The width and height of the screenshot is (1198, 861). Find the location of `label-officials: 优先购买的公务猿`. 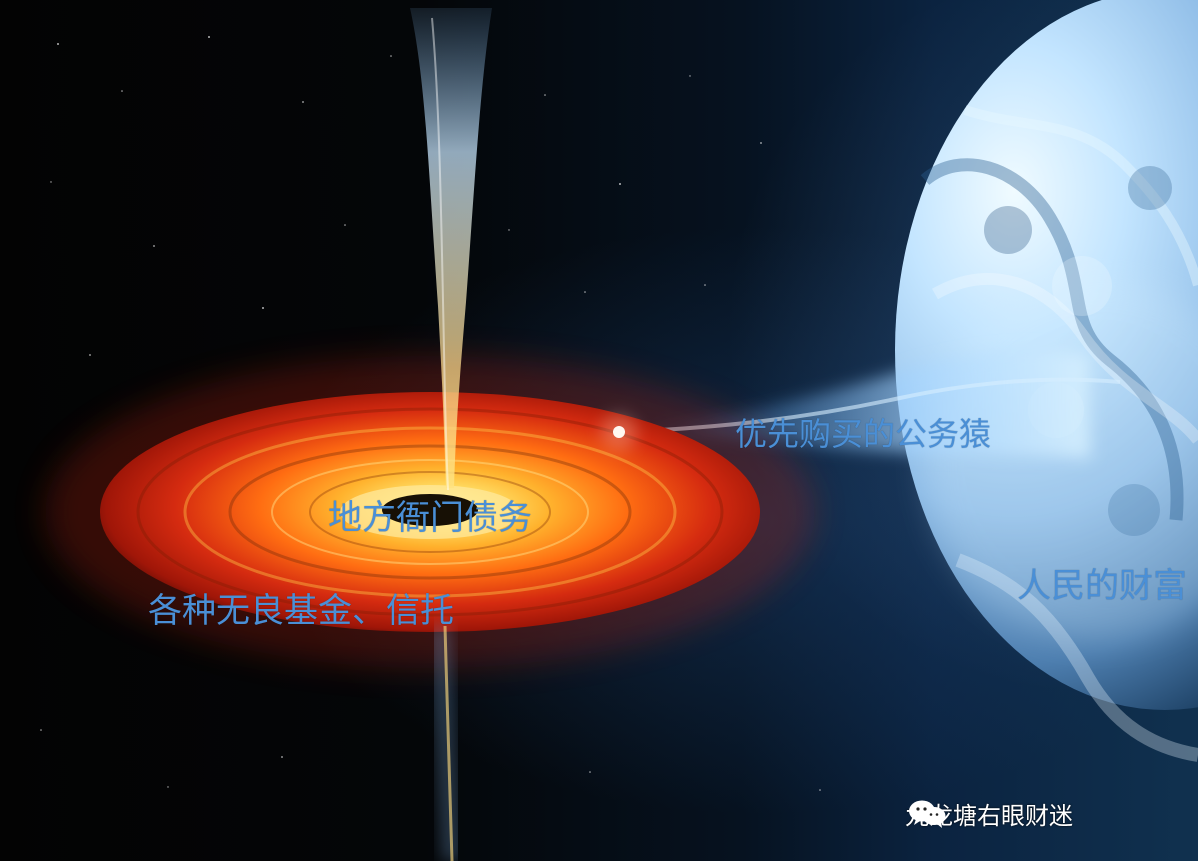

label-officials: 优先购买的公务猿 is located at coordinates (863, 434).